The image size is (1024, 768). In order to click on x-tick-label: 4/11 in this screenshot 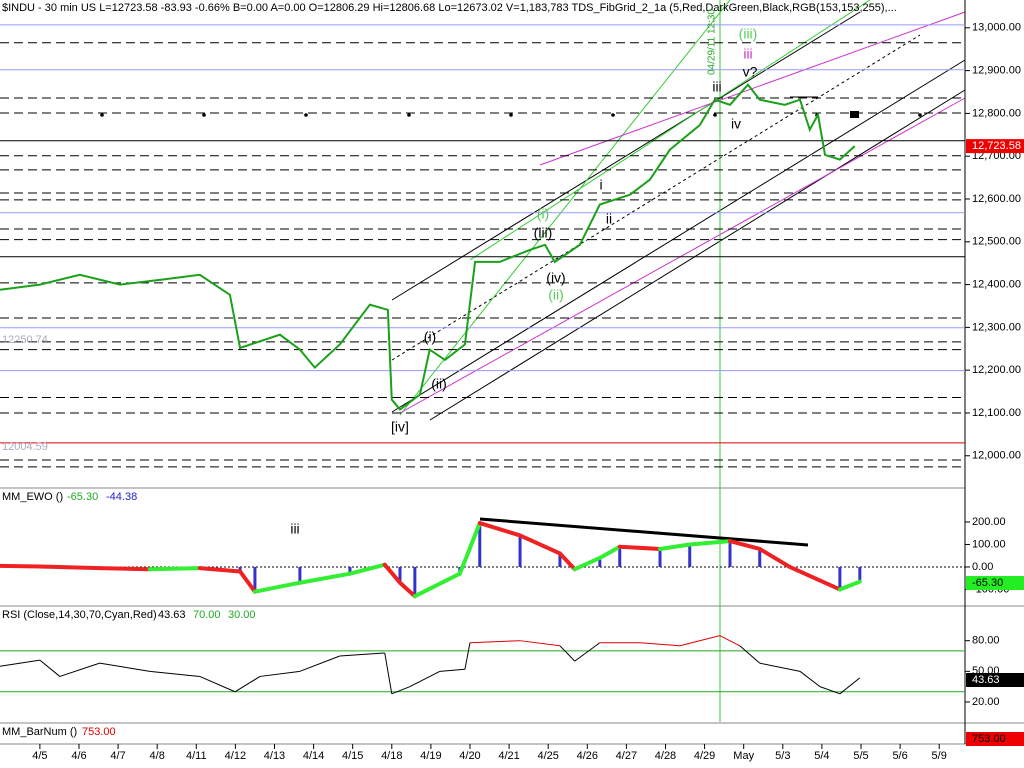, I will do `click(196, 756)`.